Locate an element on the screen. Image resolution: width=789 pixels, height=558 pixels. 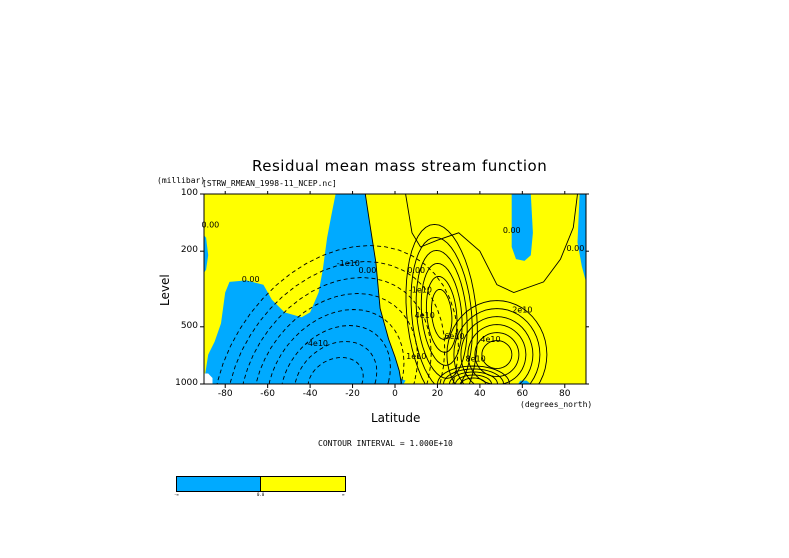
negative-column-north is located at coordinates (522, 227).